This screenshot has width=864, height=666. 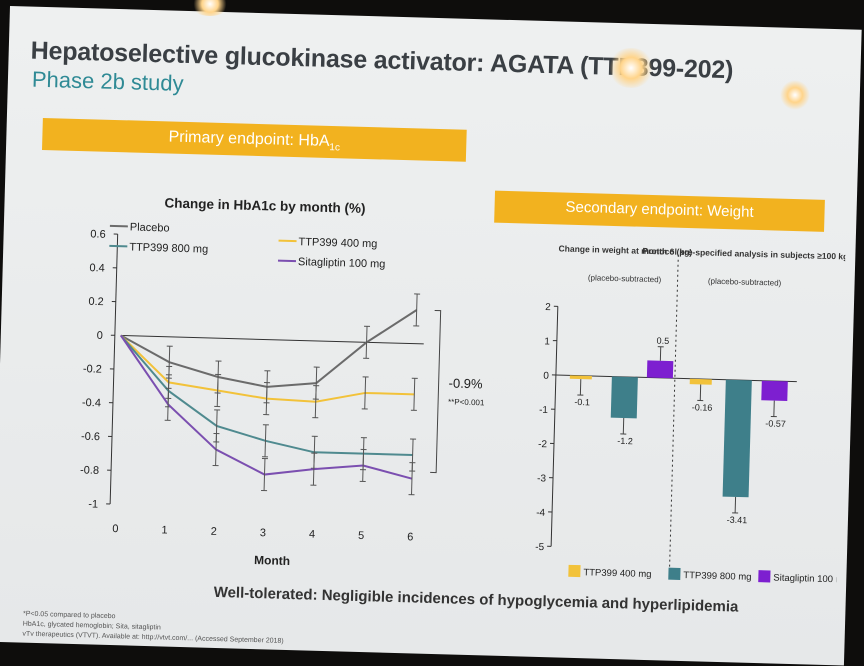 I want to click on bar-value-label: -0.57, so click(x=775, y=423).